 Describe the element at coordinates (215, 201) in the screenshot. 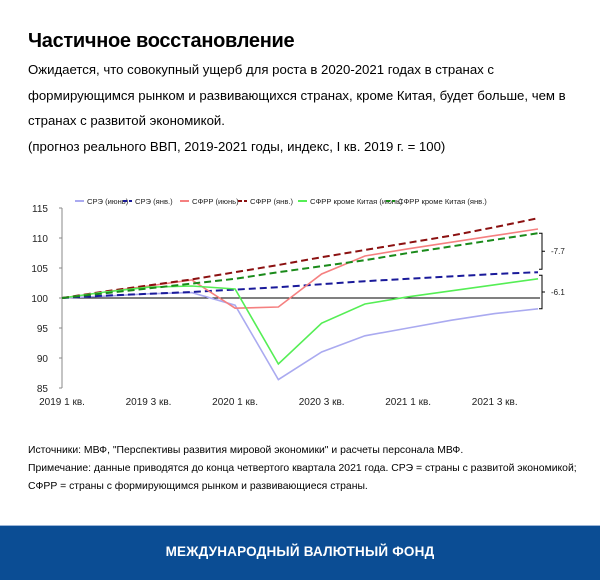

I see `legend-label: СФРР (июнь)` at that location.